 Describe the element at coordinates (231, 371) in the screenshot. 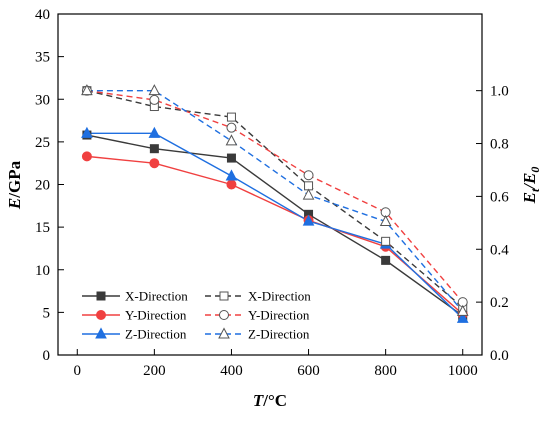

I see `x-tick-label: 400` at that location.